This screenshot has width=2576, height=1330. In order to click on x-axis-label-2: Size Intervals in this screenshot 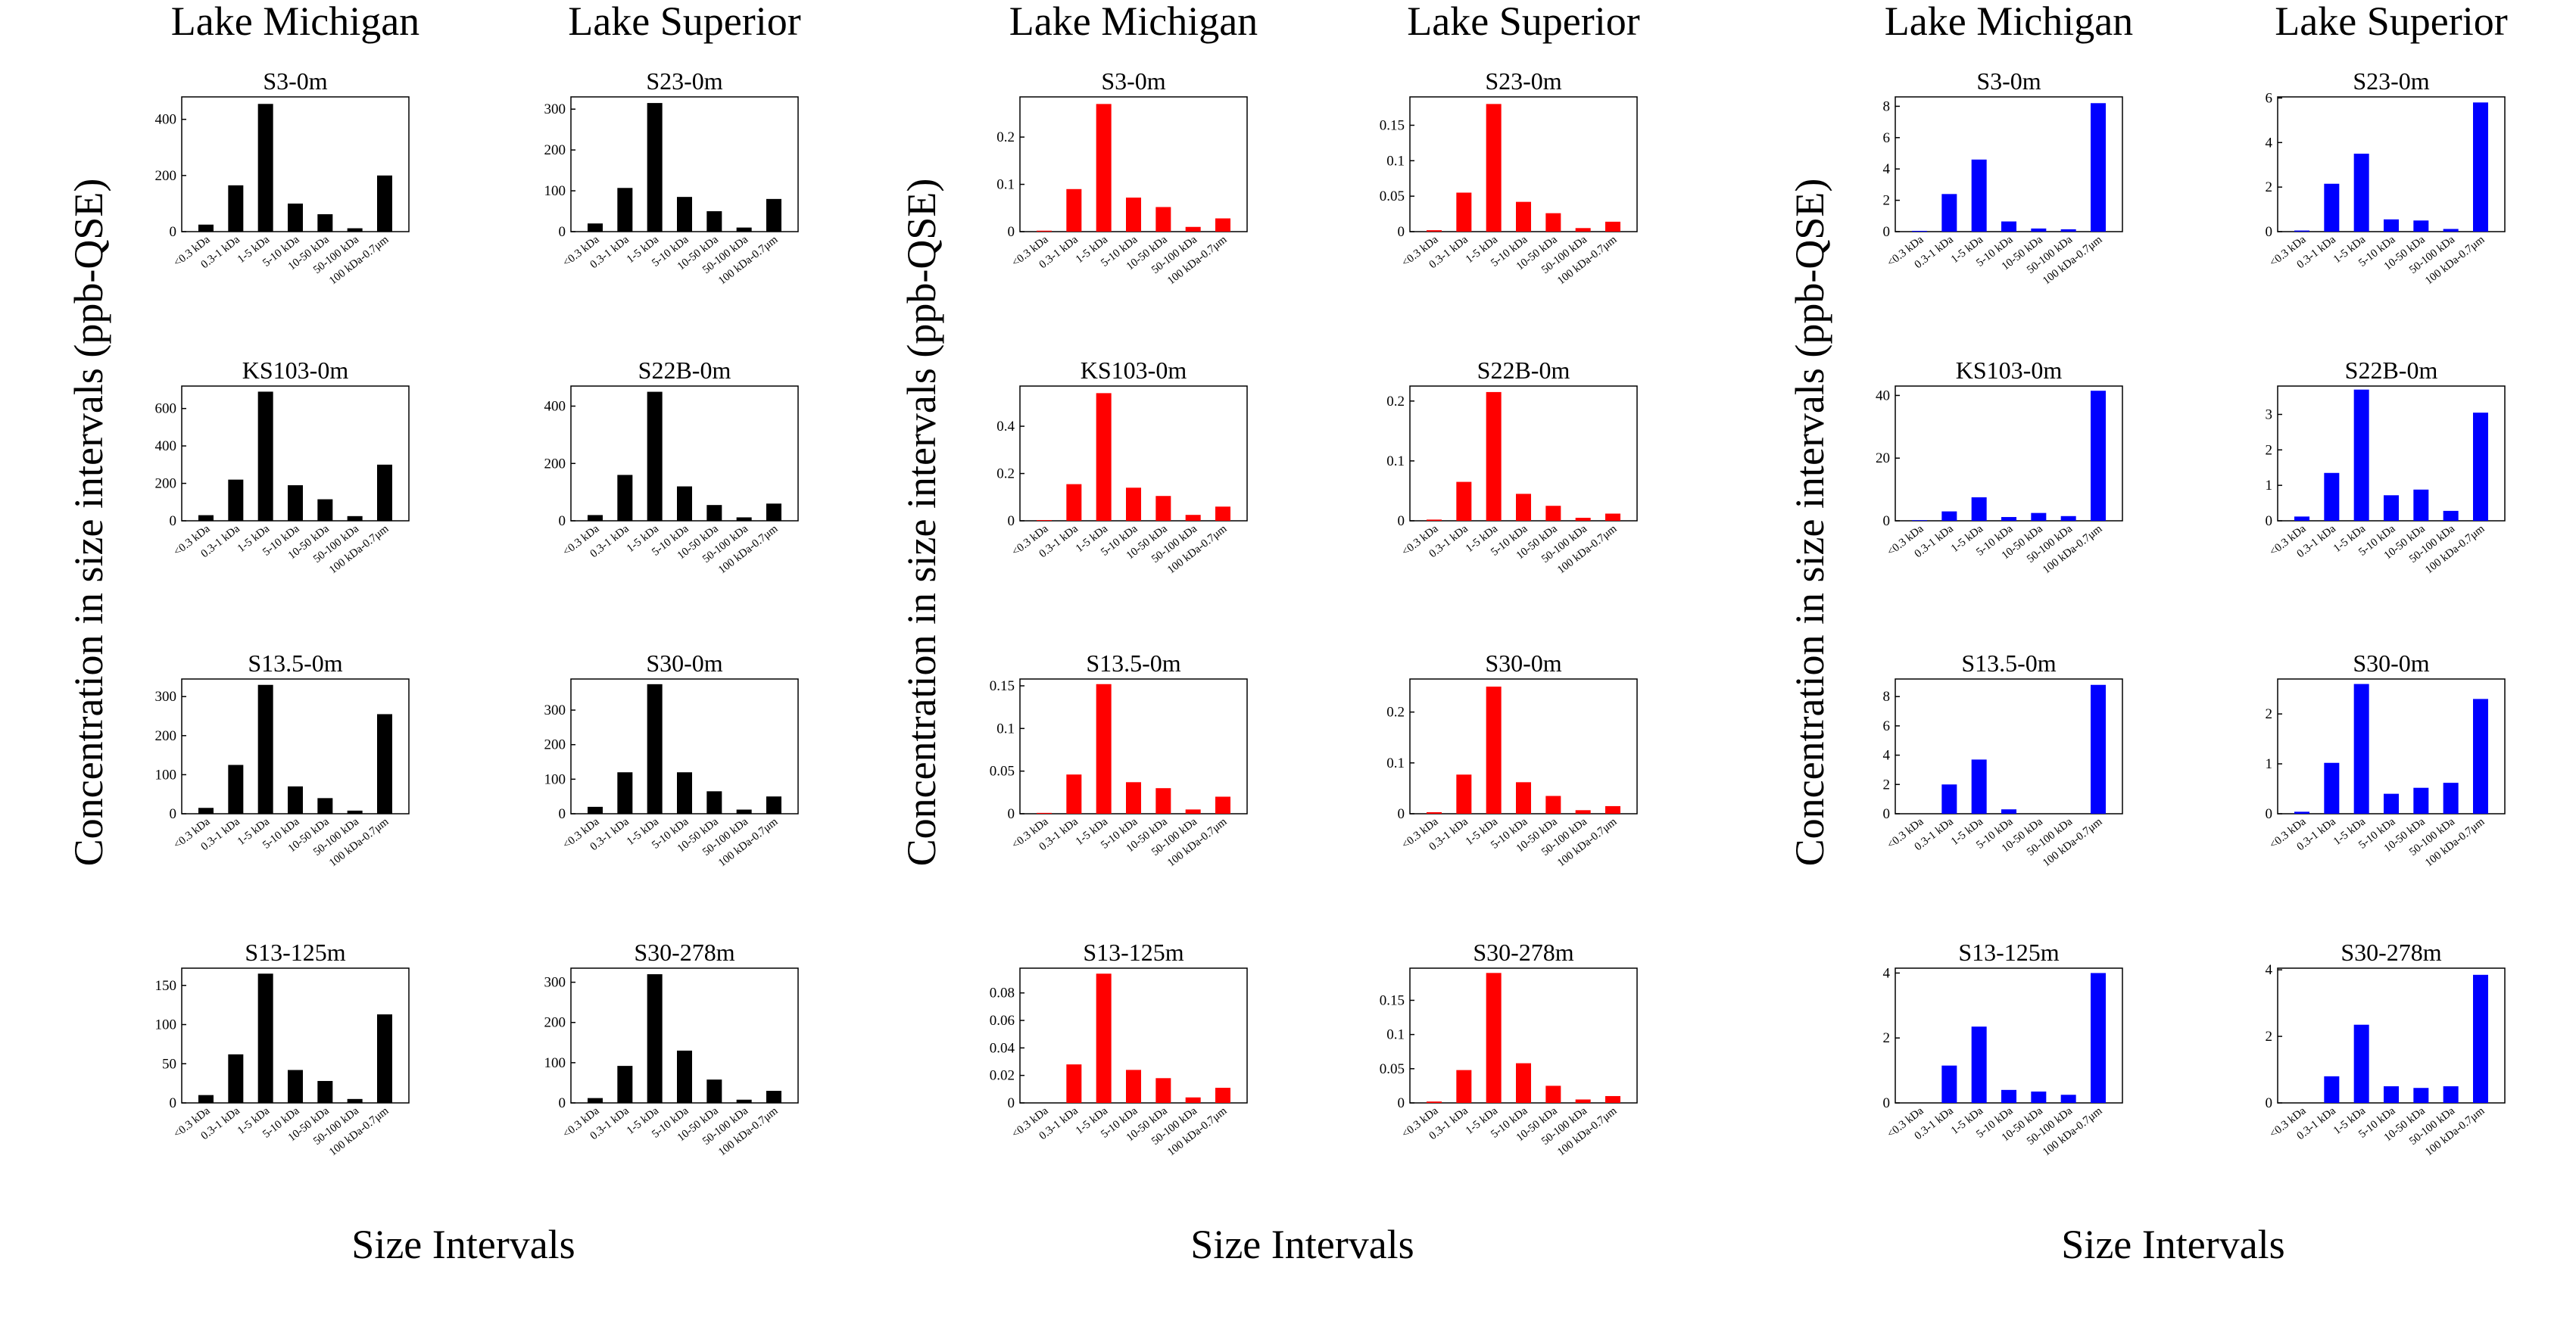, I will do `click(1302, 1245)`.